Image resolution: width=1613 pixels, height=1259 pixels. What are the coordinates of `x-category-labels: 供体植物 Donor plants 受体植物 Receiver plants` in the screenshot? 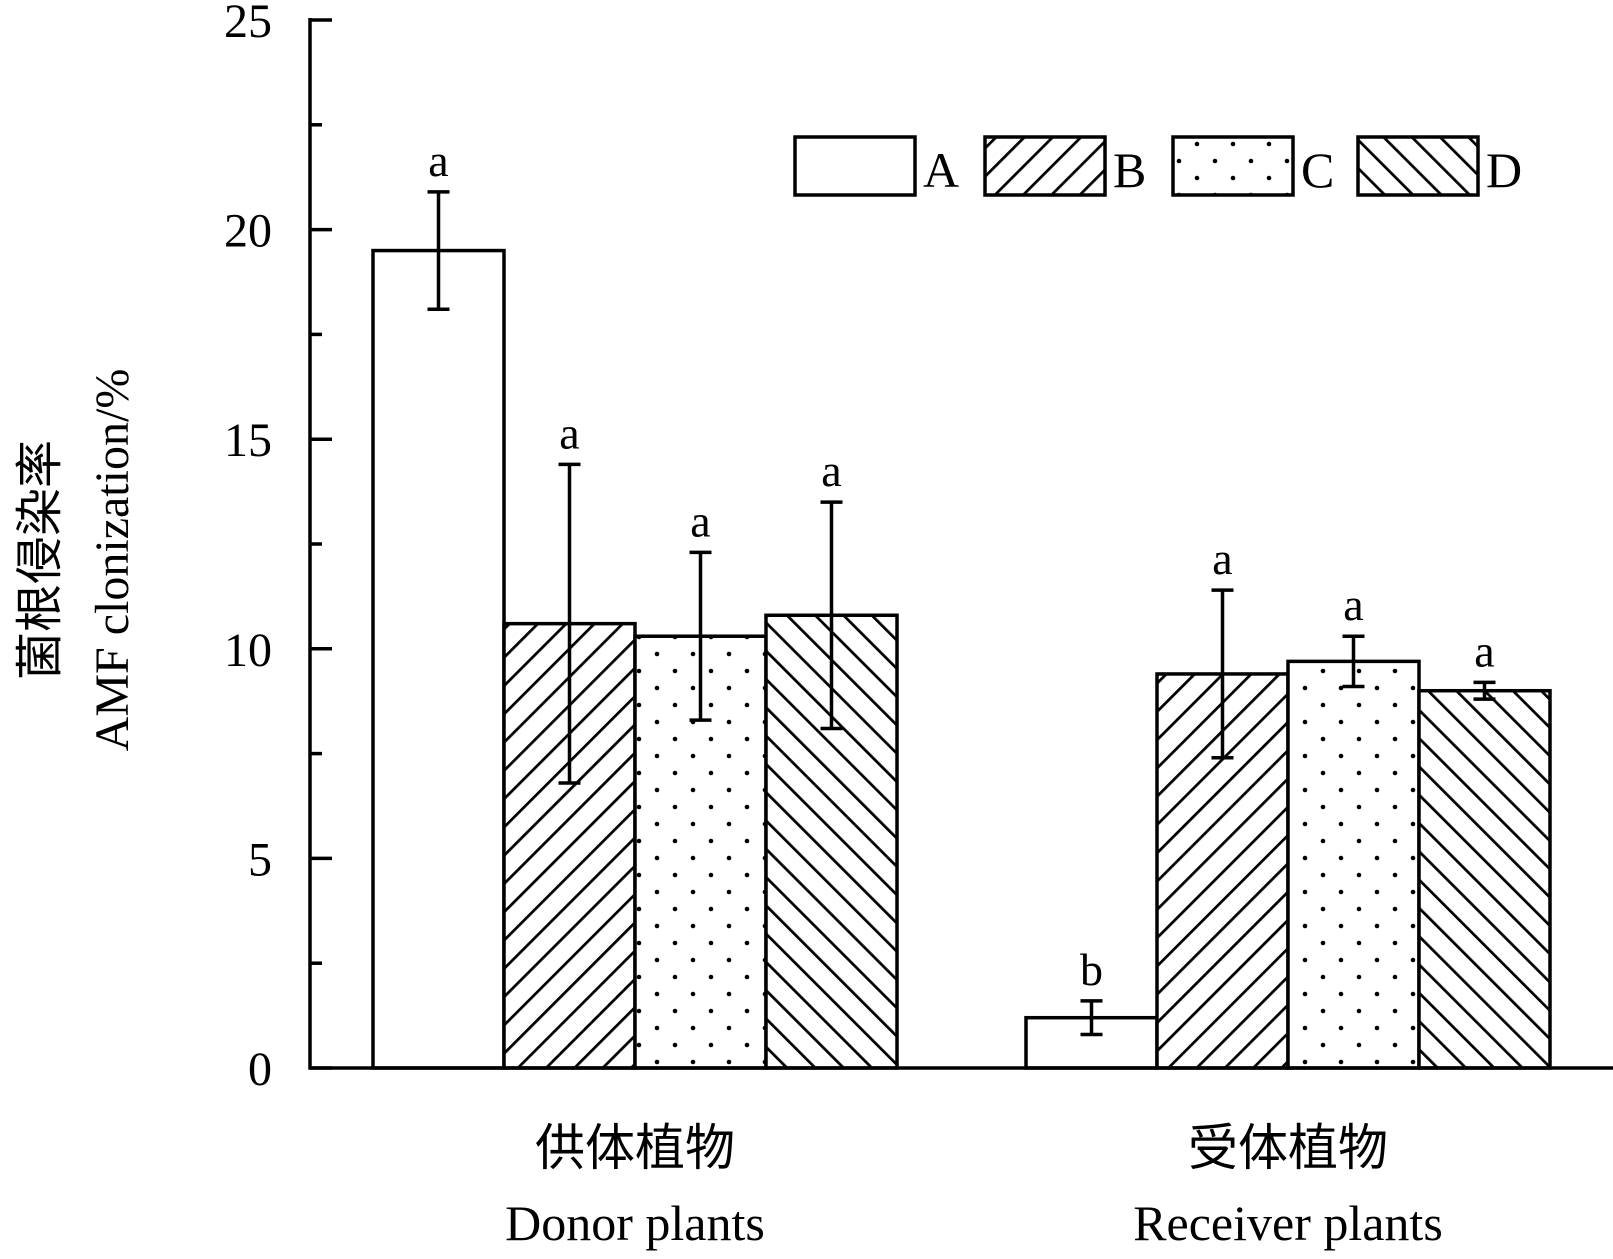 It's located at (974, 1185).